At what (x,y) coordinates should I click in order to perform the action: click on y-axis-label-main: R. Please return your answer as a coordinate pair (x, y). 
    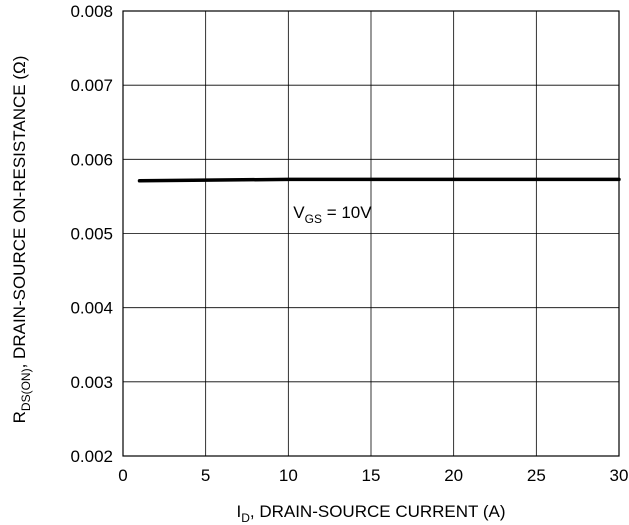
    Looking at the image, I should click on (19, 417).